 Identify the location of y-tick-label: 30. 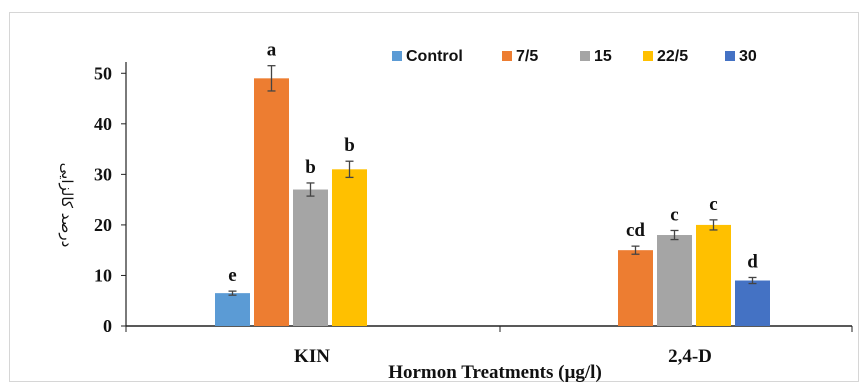
(103, 174).